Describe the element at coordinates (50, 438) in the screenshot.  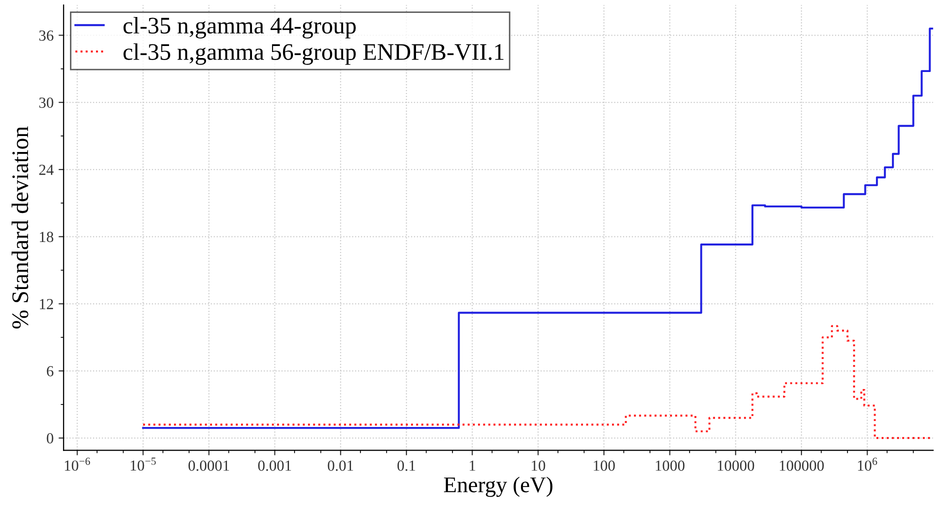
I see `y-tick-label: 0` at that location.